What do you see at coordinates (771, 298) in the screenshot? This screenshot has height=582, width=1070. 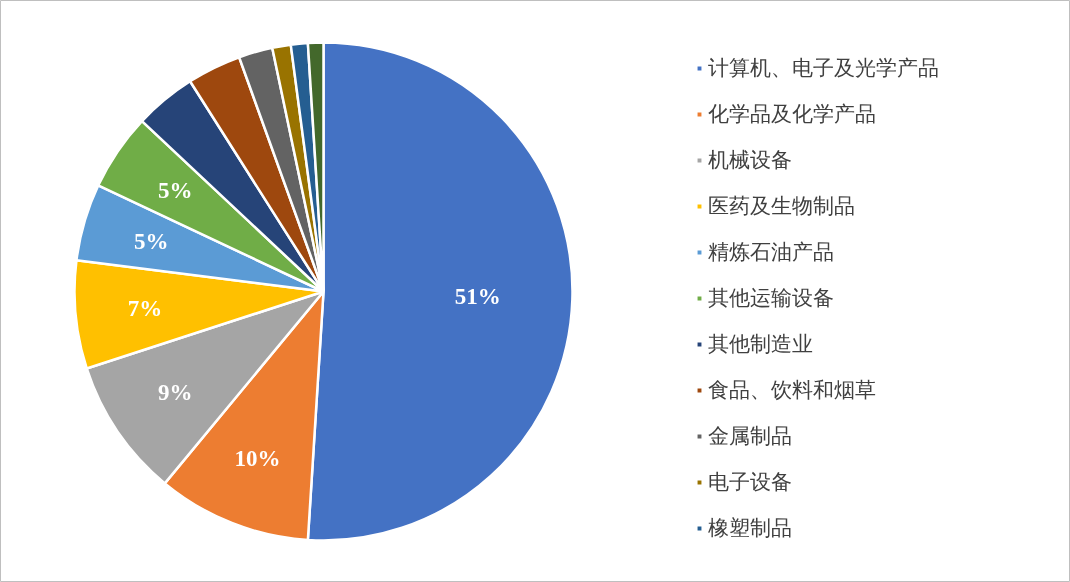 I see `legend-label: 其他运输设备` at bounding box center [771, 298].